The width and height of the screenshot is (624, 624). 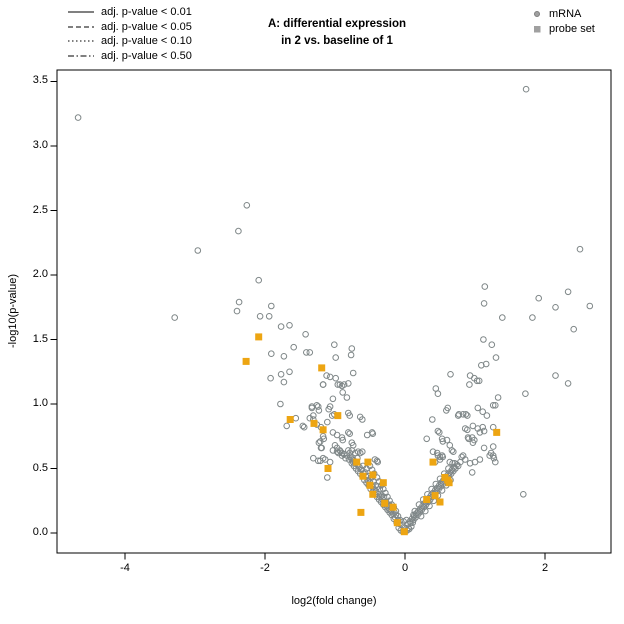 What do you see at coordinates (40, 532) in the screenshot?
I see `y-tick-0.0: 0.0` at bounding box center [40, 532].